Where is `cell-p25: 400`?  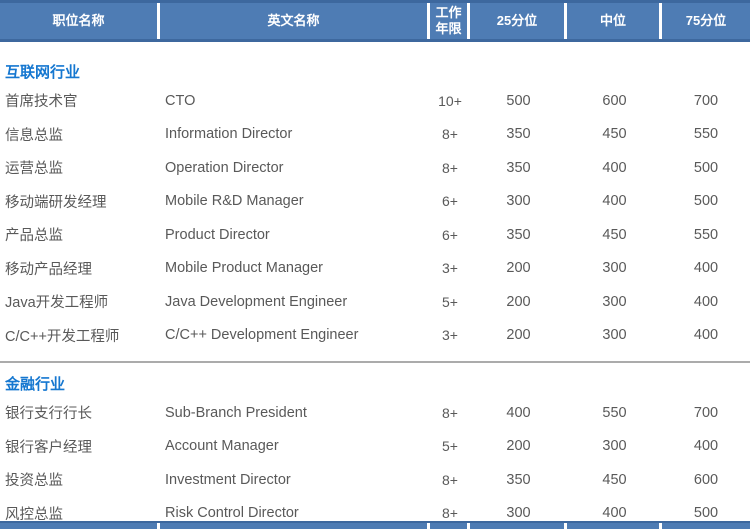
cell-p25: 400 is located at coordinates (518, 413).